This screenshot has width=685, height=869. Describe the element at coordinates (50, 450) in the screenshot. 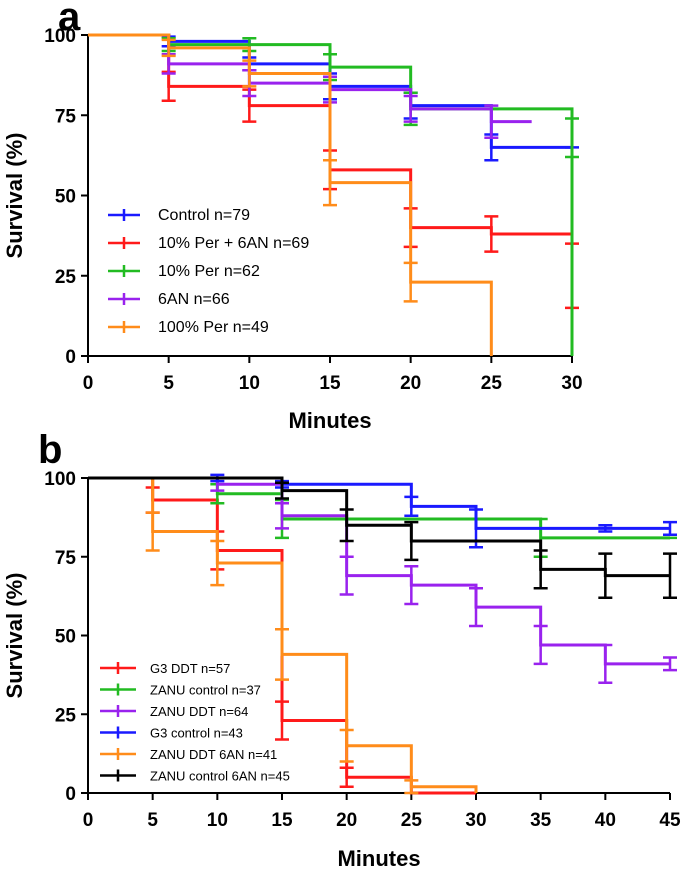

I see `panel-letter-b: b` at that location.